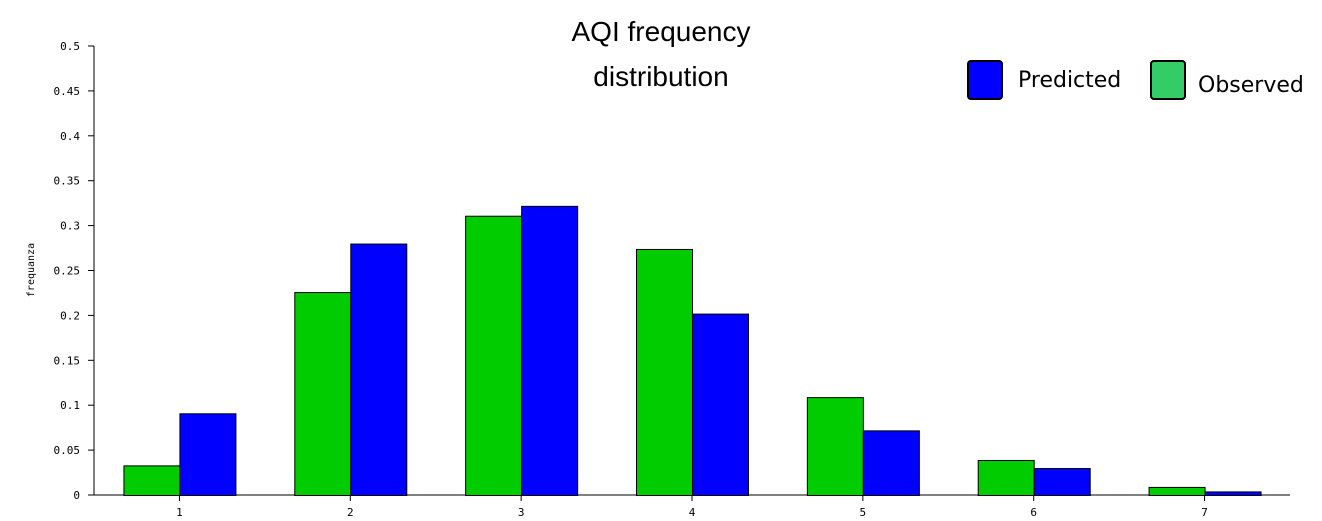  I want to click on legend: Predicted Observed, so click(1135, 80).